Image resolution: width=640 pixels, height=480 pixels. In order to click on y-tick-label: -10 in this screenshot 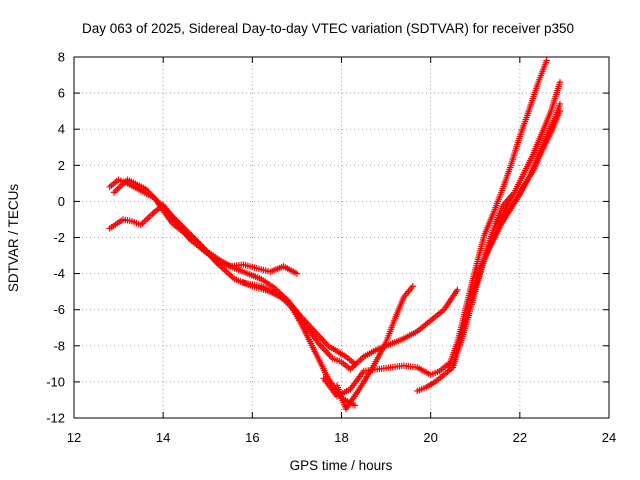, I will do `click(55, 381)`.